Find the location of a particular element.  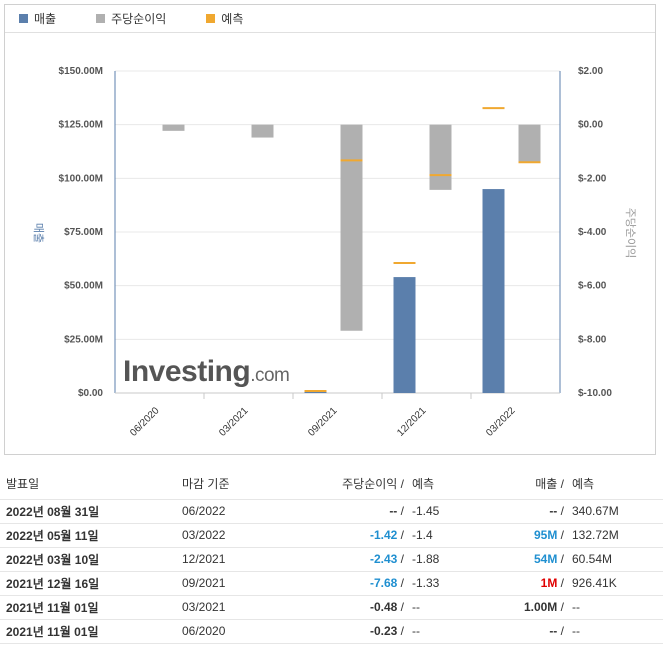

table-row: 2022년 08월 31일 06/2022 -- / -1.45 -- /340.67M is located at coordinates (331, 511).